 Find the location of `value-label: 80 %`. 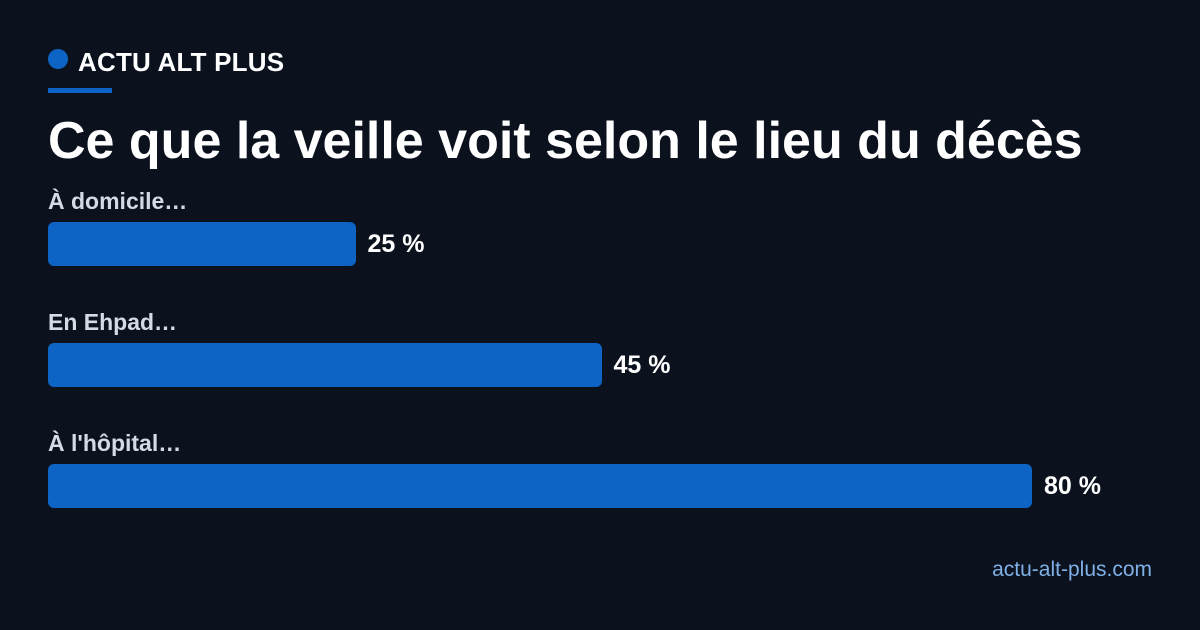

value-label: 80 % is located at coordinates (1072, 486).